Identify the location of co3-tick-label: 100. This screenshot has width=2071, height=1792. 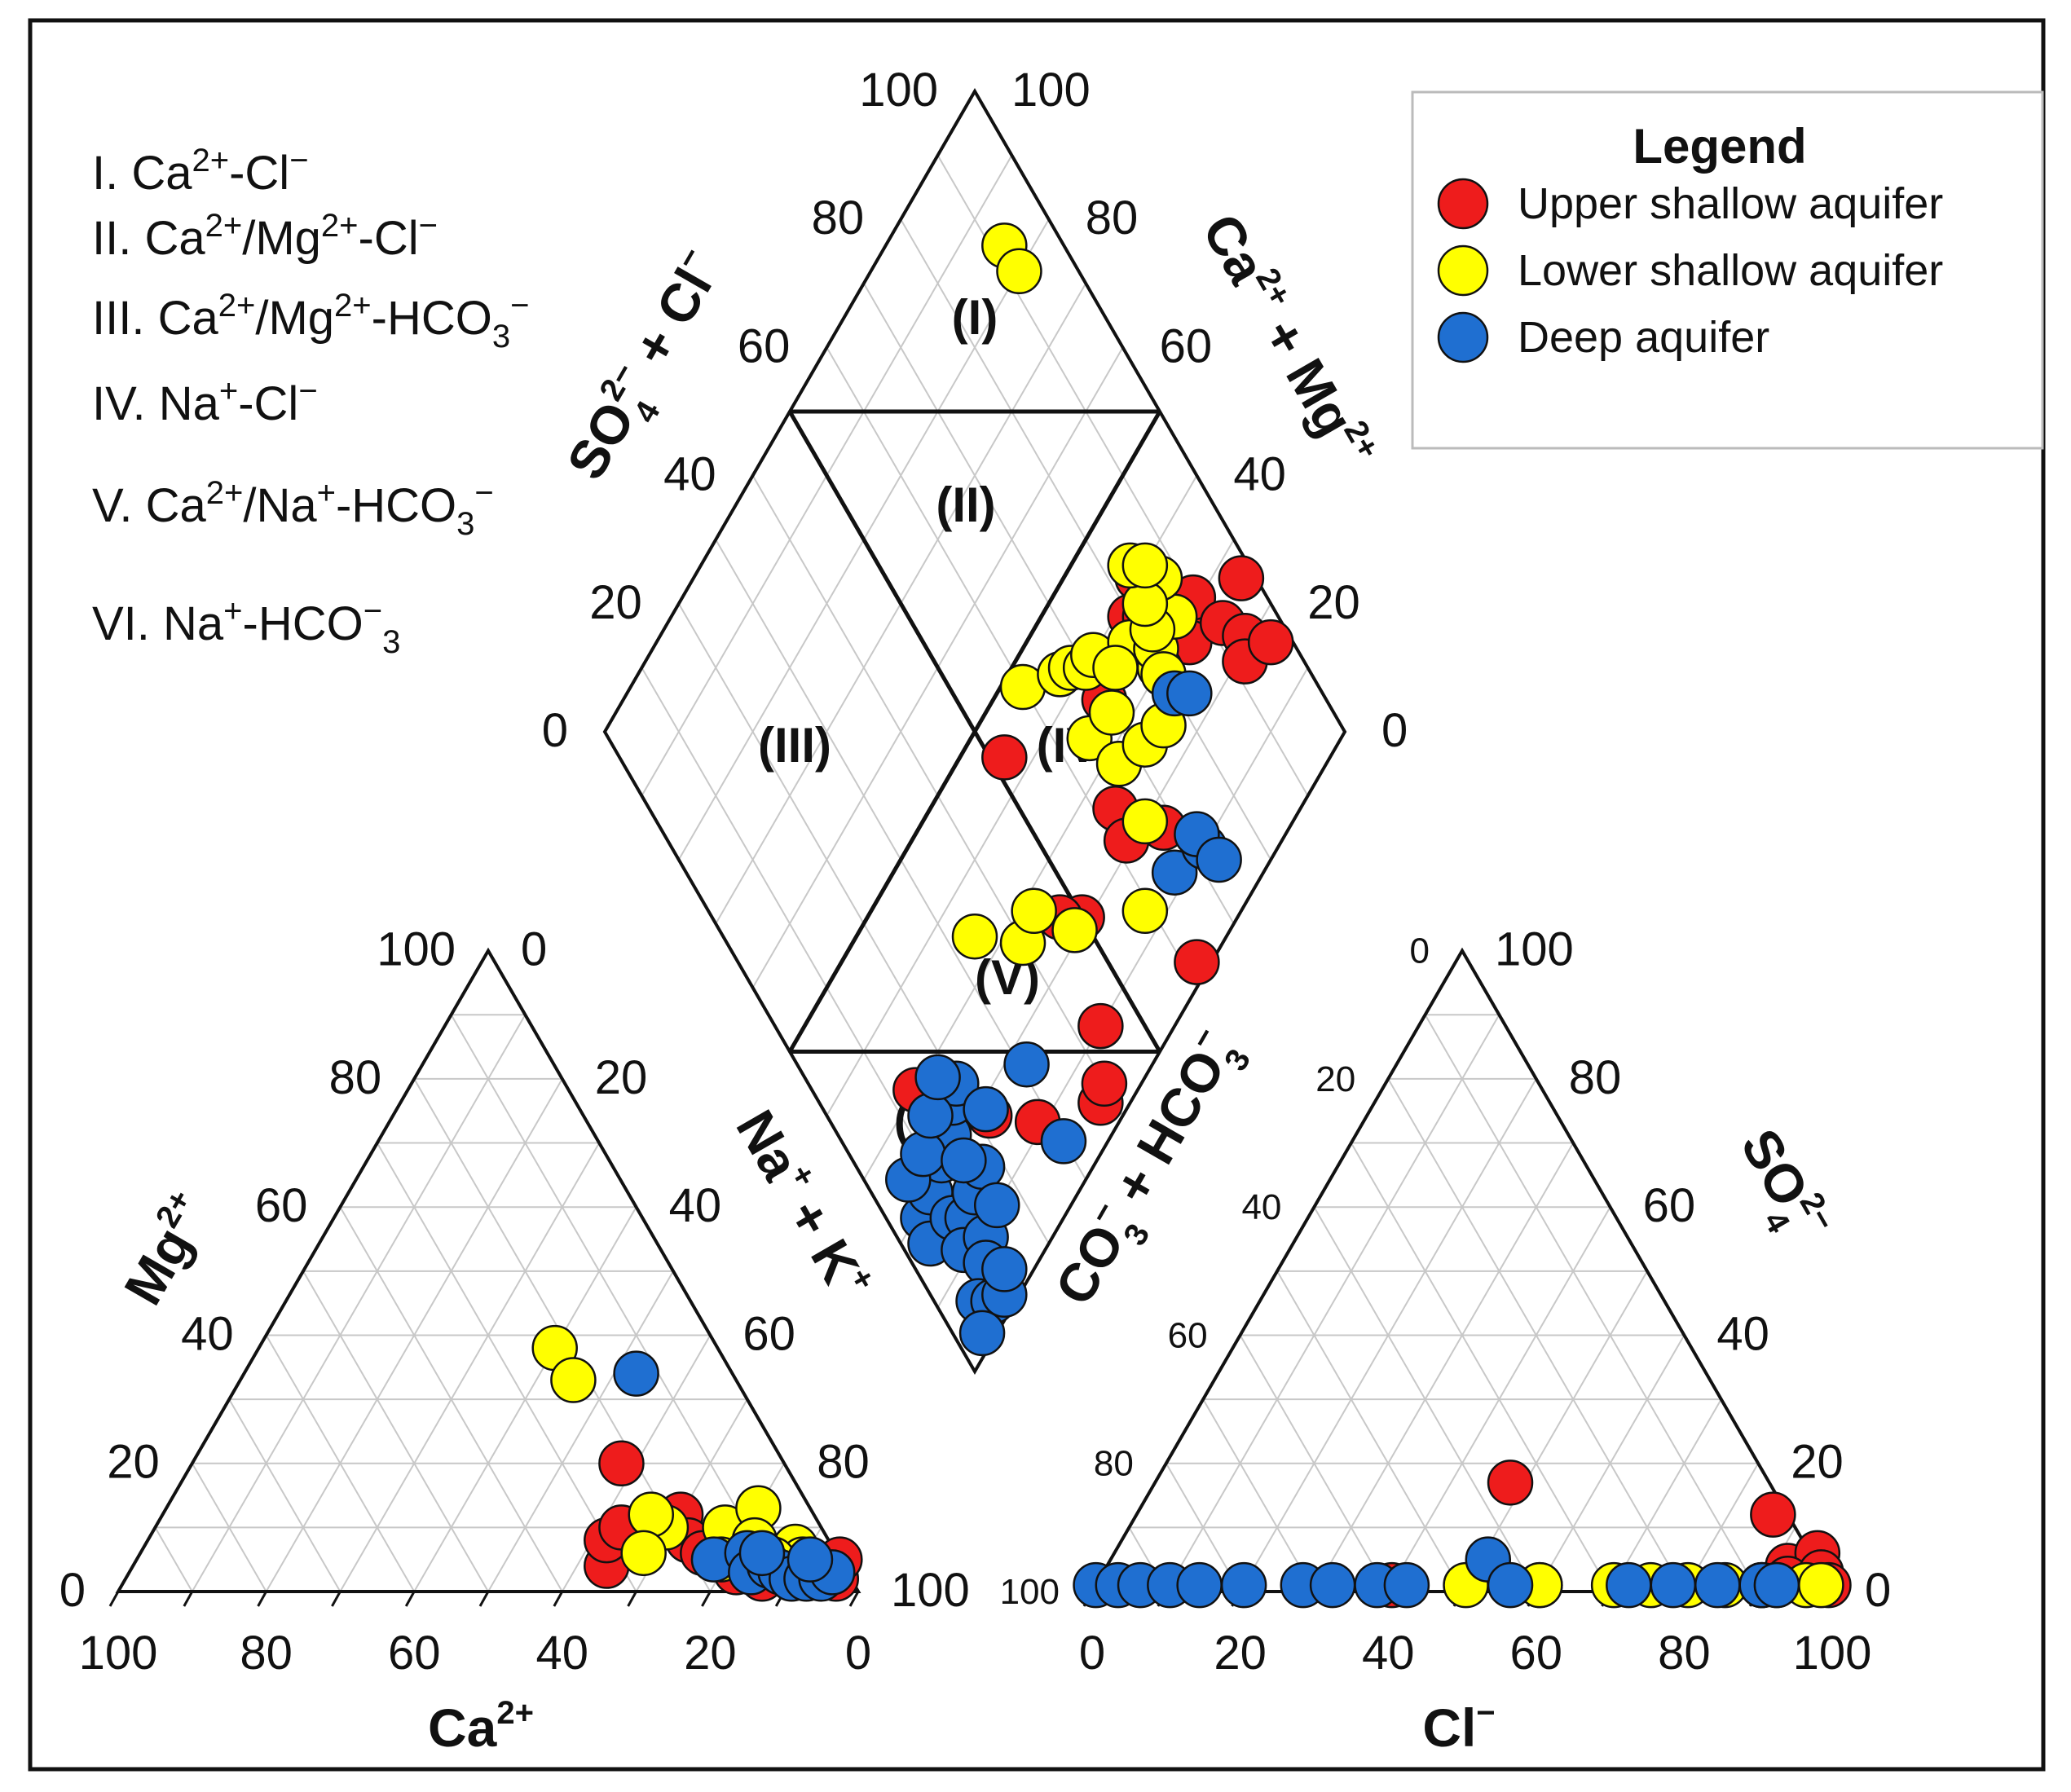
(1030, 1592).